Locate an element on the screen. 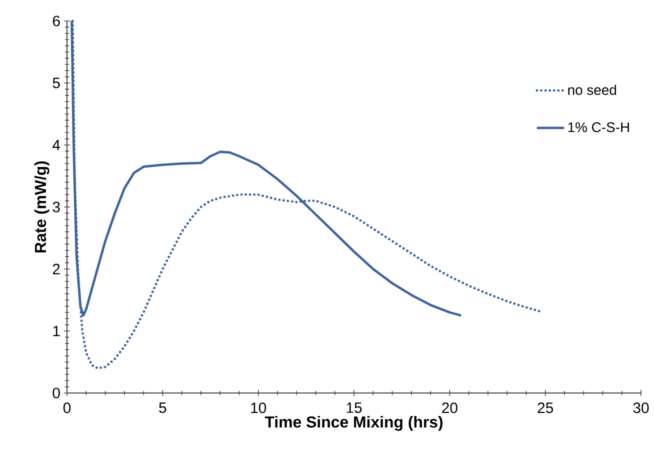  x-axis-title: Time Since Mixing (hrs) is located at coordinates (353, 423).